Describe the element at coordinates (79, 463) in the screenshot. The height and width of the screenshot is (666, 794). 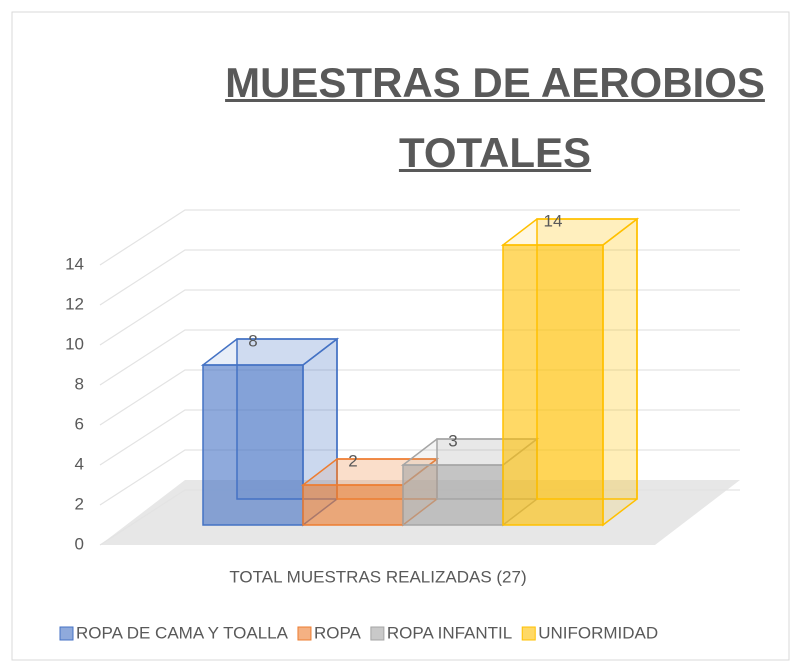
I see `y-tick-label: 4` at that location.